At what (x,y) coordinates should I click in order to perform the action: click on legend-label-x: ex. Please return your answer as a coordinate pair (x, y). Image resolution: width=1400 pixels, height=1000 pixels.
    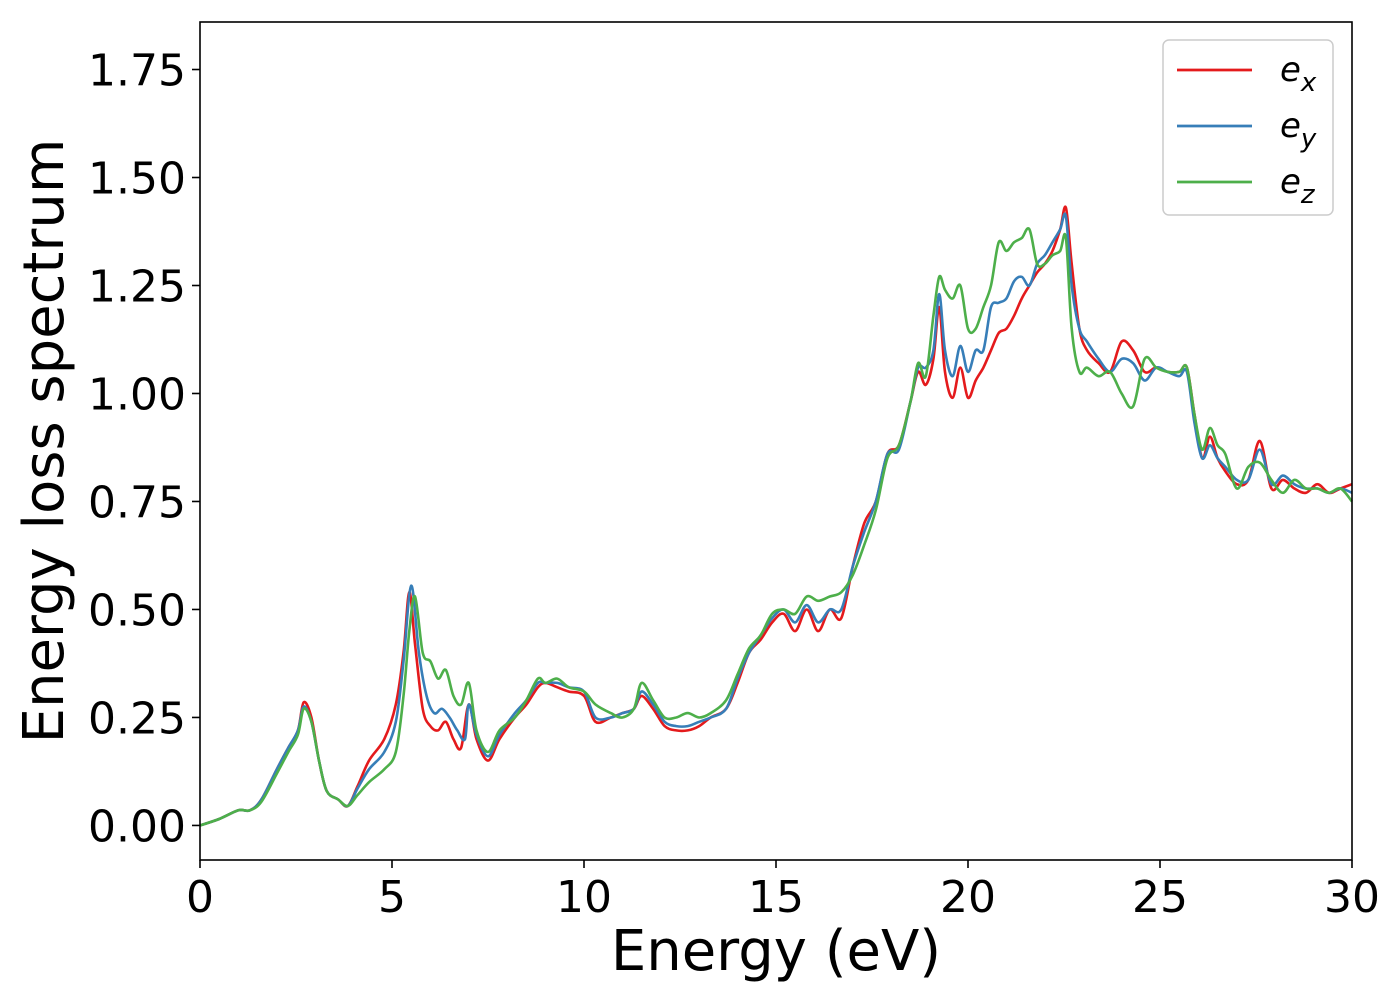
    Looking at the image, I should click on (1298, 74).